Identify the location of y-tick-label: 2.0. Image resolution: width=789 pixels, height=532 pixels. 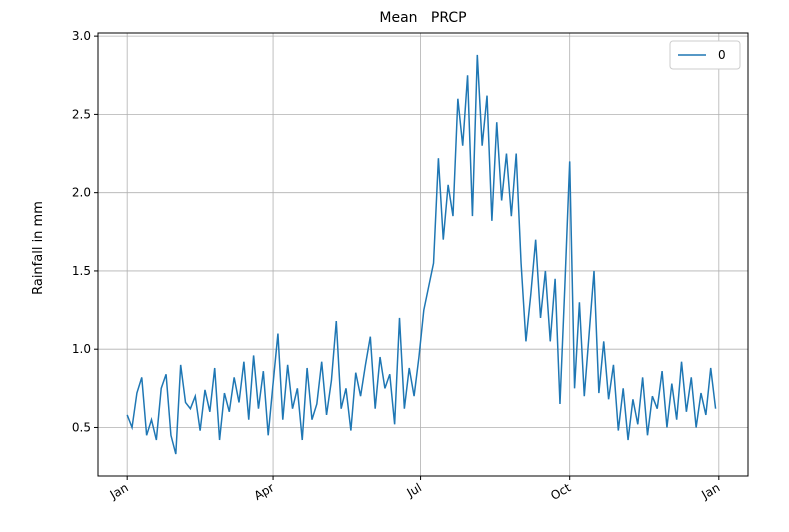
(81, 193).